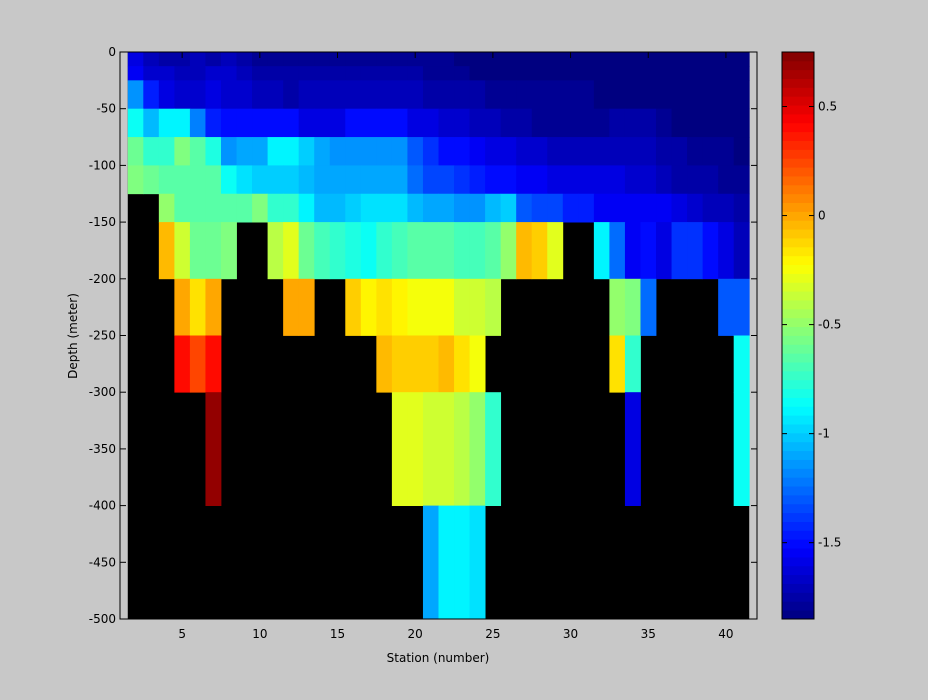 This screenshot has height=700, width=928. What do you see at coordinates (102, 336) in the screenshot?
I see `y-tick-label: -250` at bounding box center [102, 336].